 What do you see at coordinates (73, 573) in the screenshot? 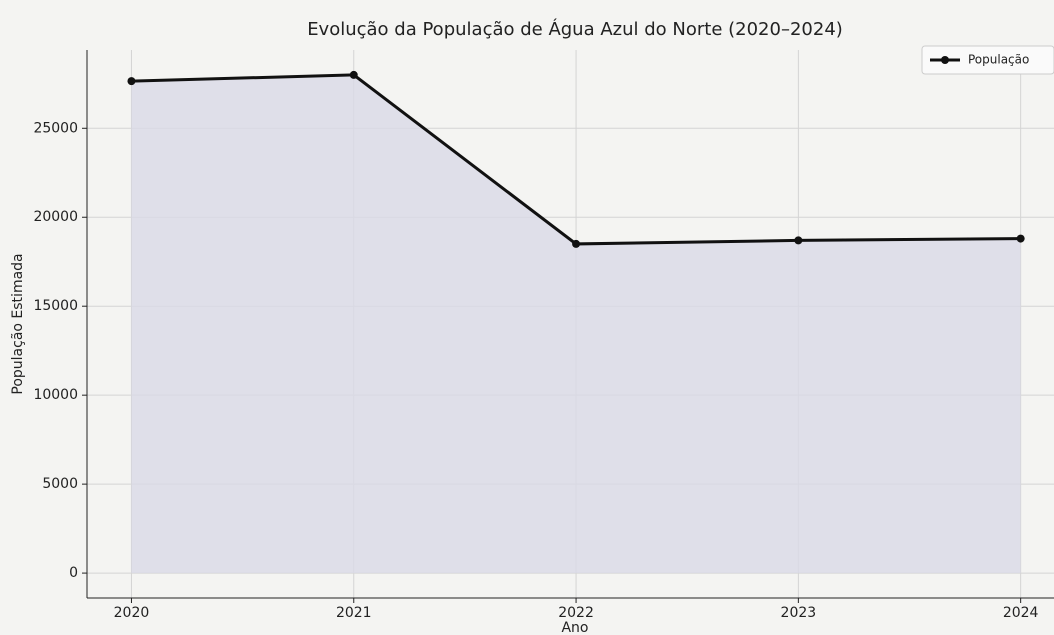
I see `y-tick-label: 0` at bounding box center [73, 573].